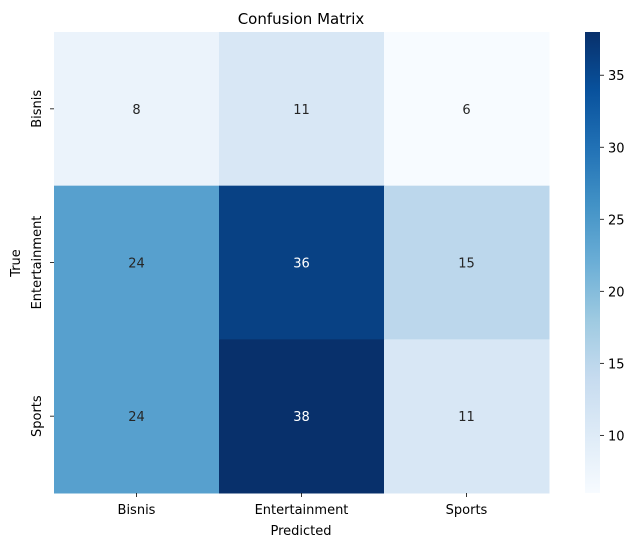  I want to click on cell-value-2-0: 24, so click(136, 417).